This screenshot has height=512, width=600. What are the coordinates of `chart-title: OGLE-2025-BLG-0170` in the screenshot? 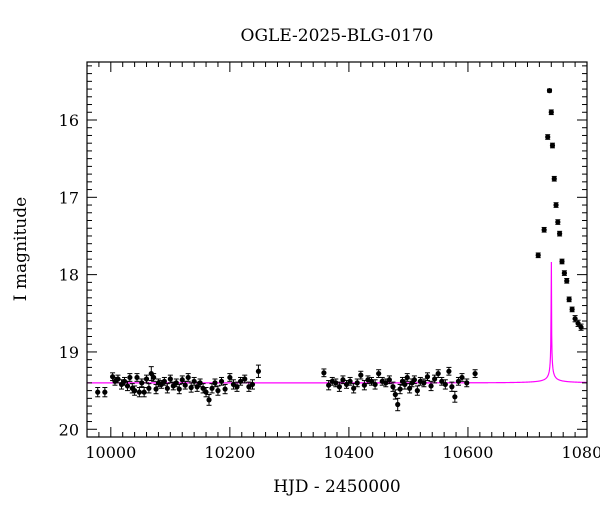 It's located at (337, 36).